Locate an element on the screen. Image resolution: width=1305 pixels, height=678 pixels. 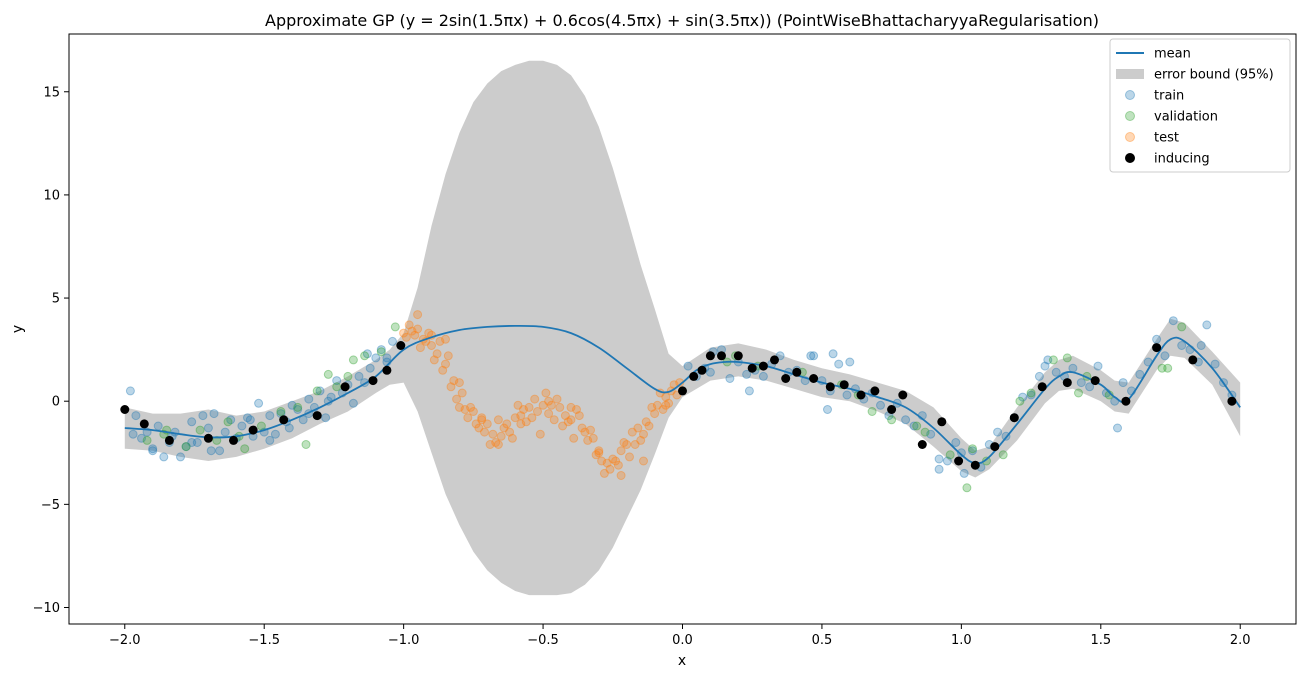
legend-band-swatch is located at coordinates (1130, 74).